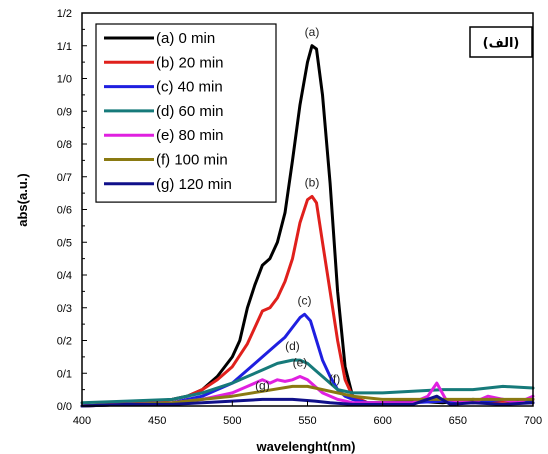 The height and width of the screenshot is (454, 548). Describe the element at coordinates (64, 211) in the screenshot. I see `y-tick-label: 0/6` at that location.